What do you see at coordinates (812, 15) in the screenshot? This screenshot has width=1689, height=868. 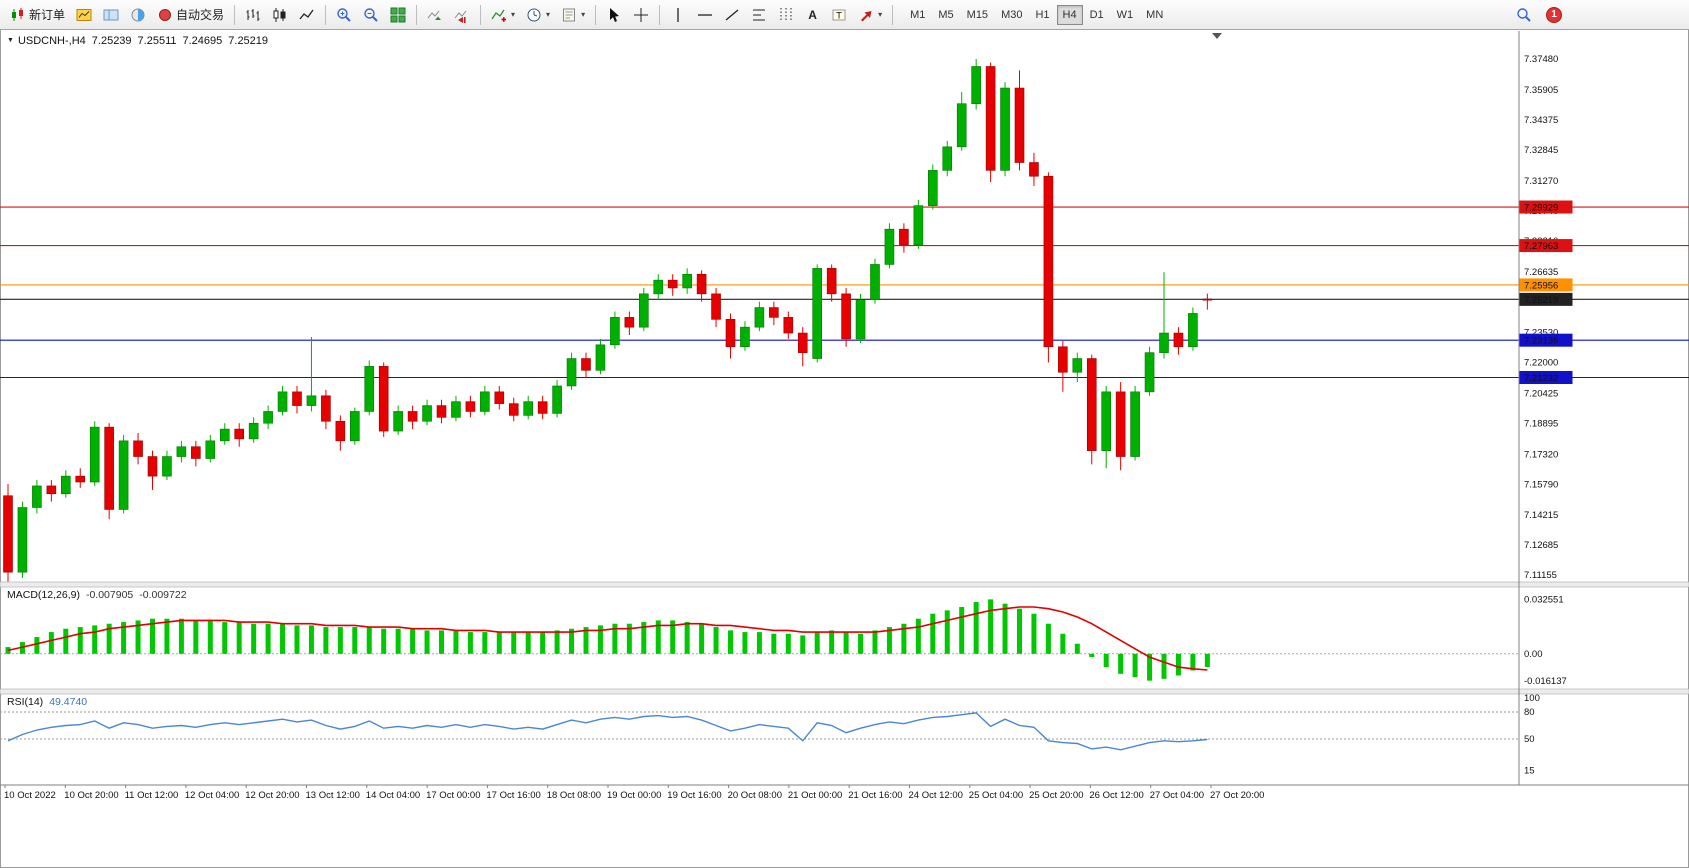 I see `text-button: A` at bounding box center [812, 15].